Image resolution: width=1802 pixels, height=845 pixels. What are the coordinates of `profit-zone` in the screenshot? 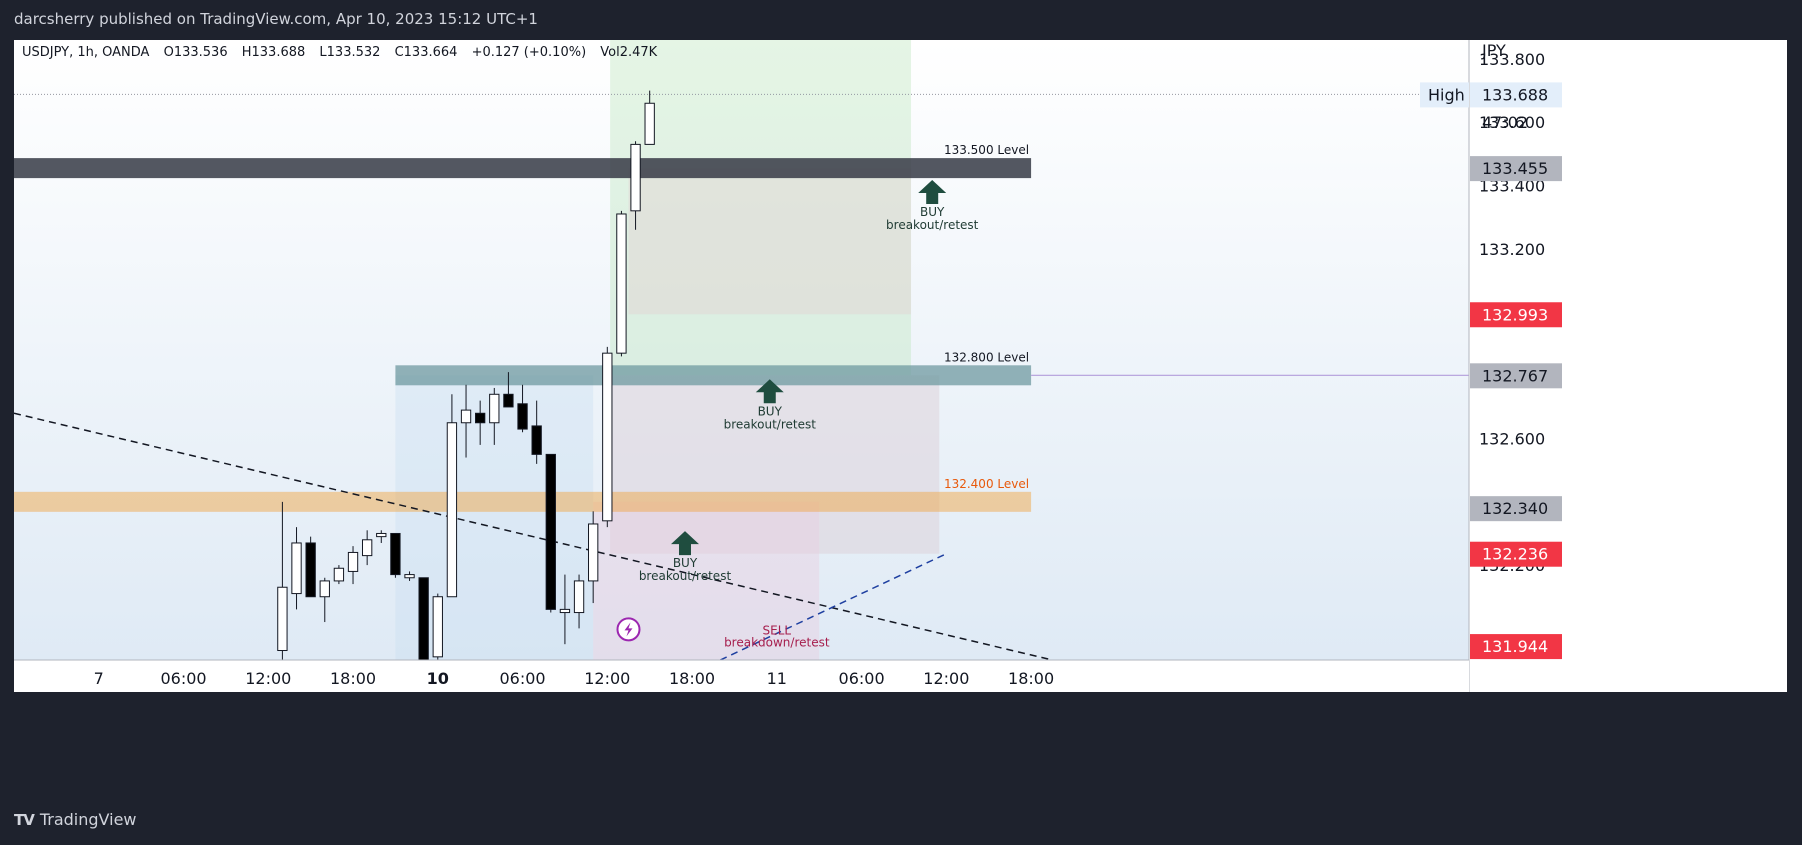 It's located at (761, 208).